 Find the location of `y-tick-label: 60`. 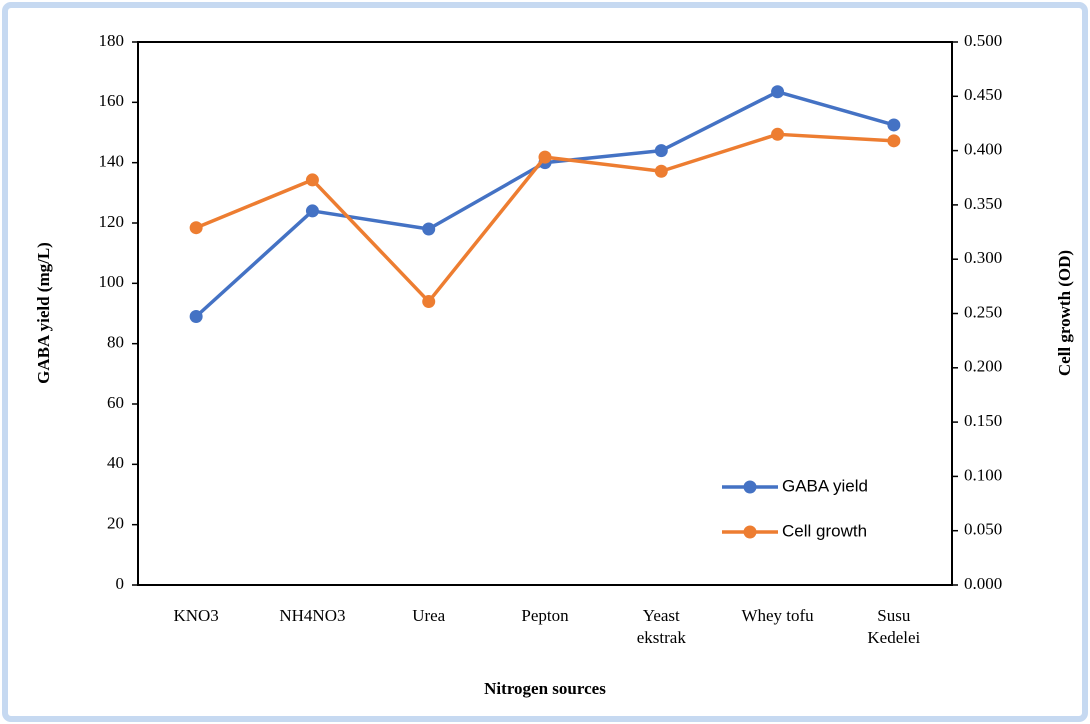

y-tick-label: 60 is located at coordinates (115, 402).